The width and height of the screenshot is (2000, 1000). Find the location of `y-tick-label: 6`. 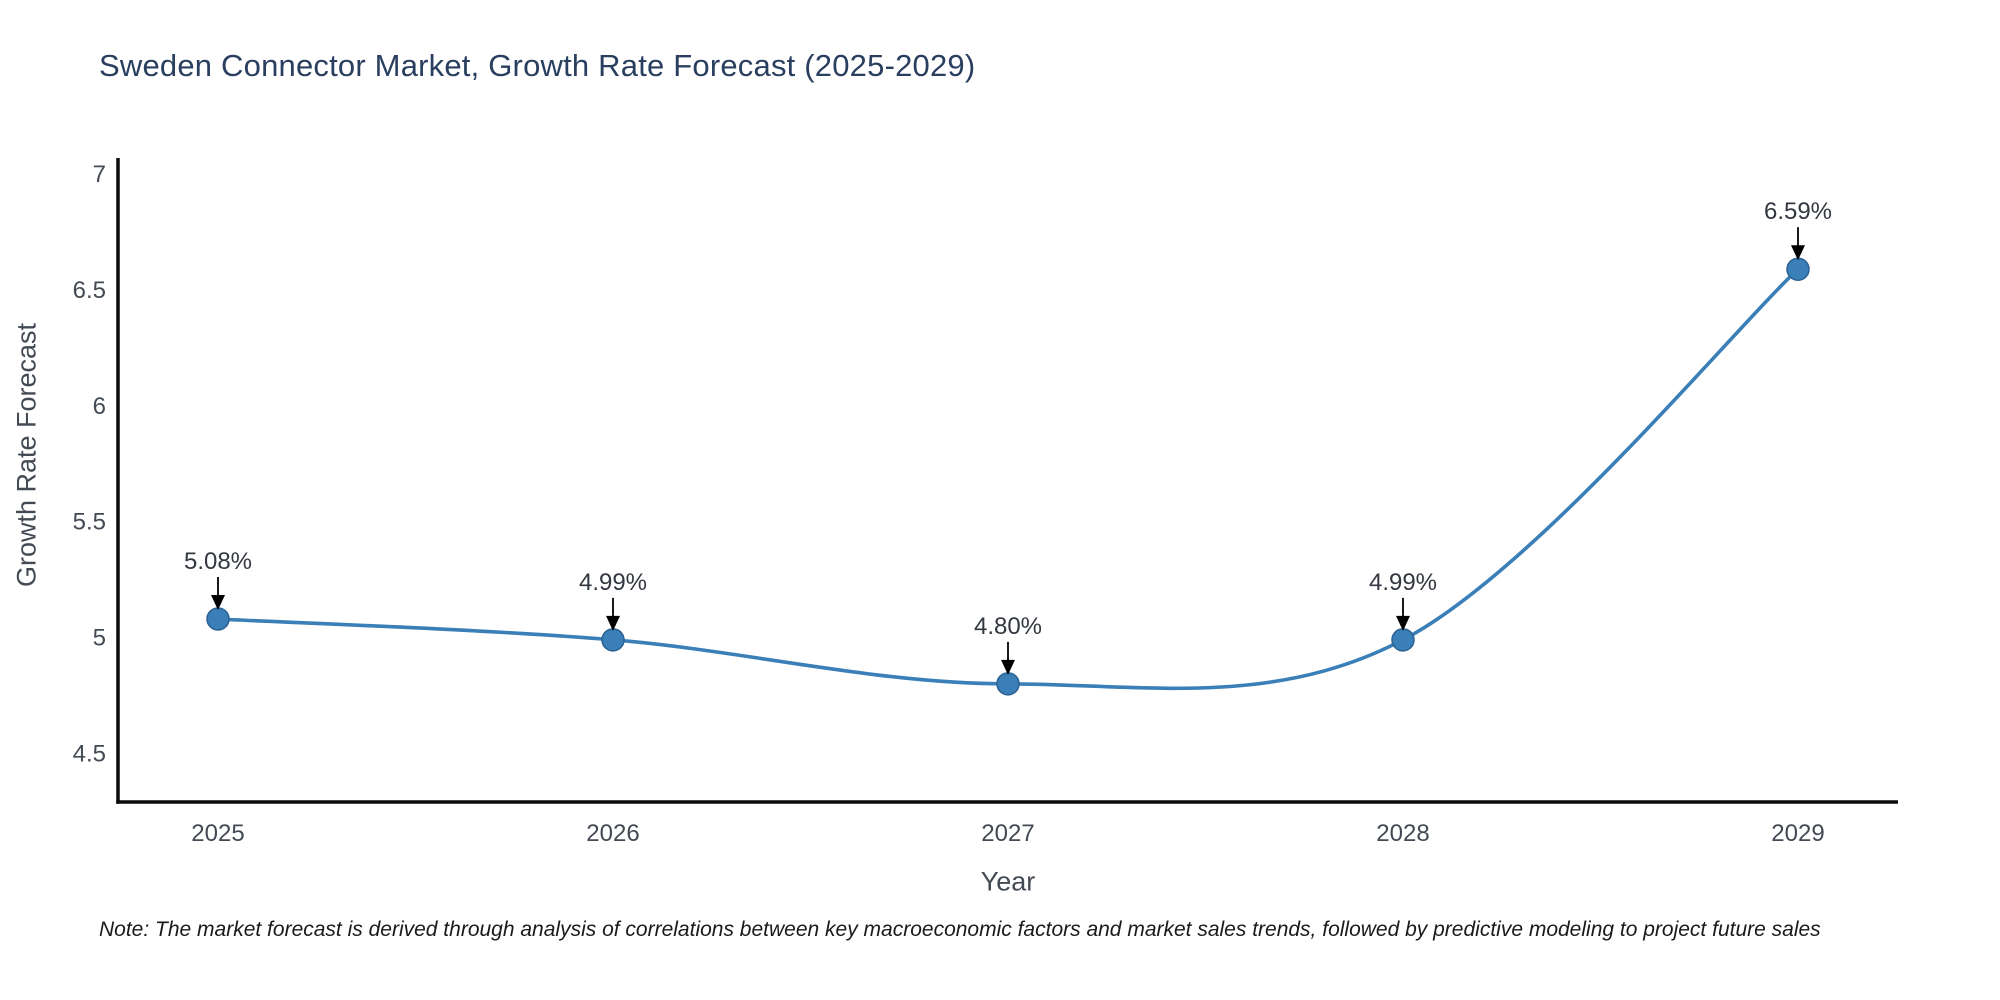

y-tick-label: 6 is located at coordinates (99, 406).